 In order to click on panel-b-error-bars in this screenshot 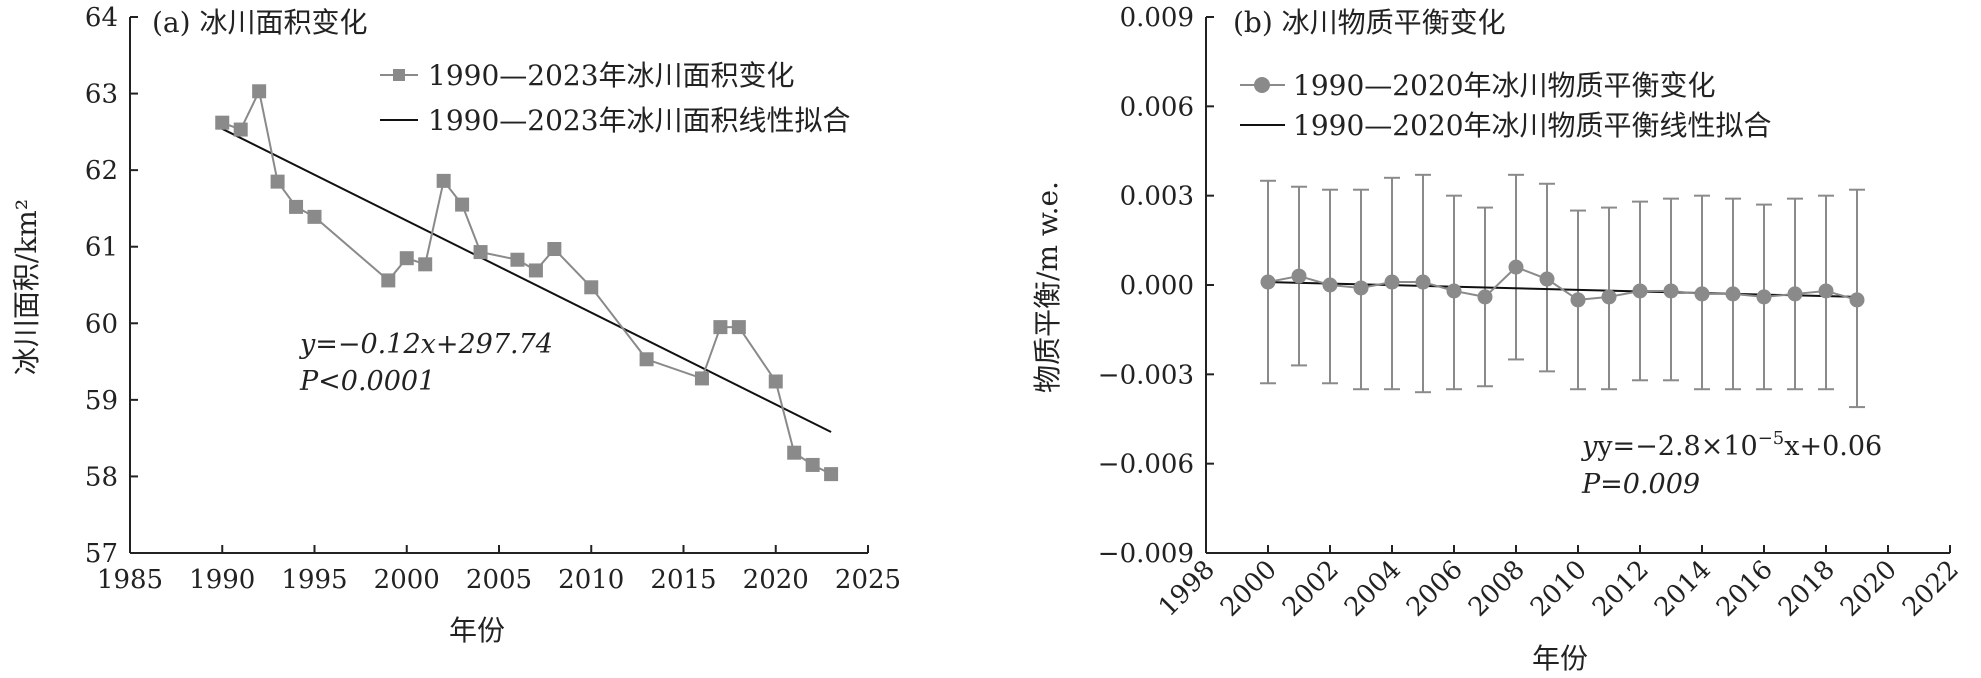, I will do `click(1562, 291)`.